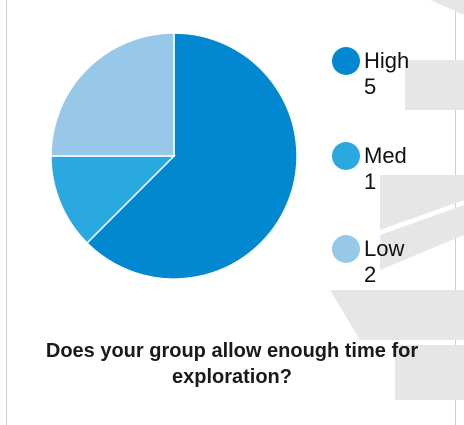 The height and width of the screenshot is (425, 464). I want to click on legend-item-low: Low 2, so click(388, 259).